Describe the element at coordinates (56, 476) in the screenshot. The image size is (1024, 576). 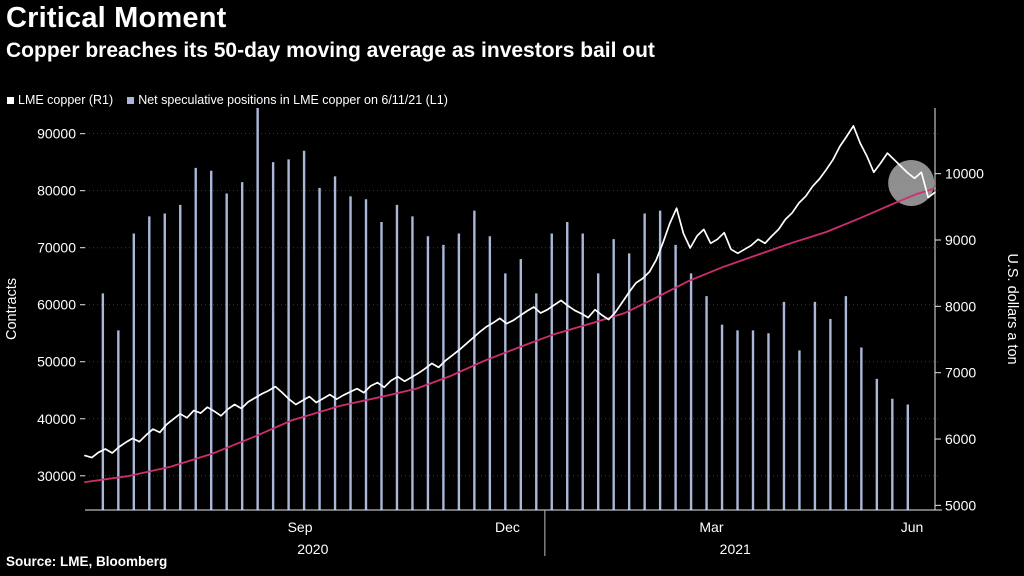
I see `svg-text: 30000` at that location.